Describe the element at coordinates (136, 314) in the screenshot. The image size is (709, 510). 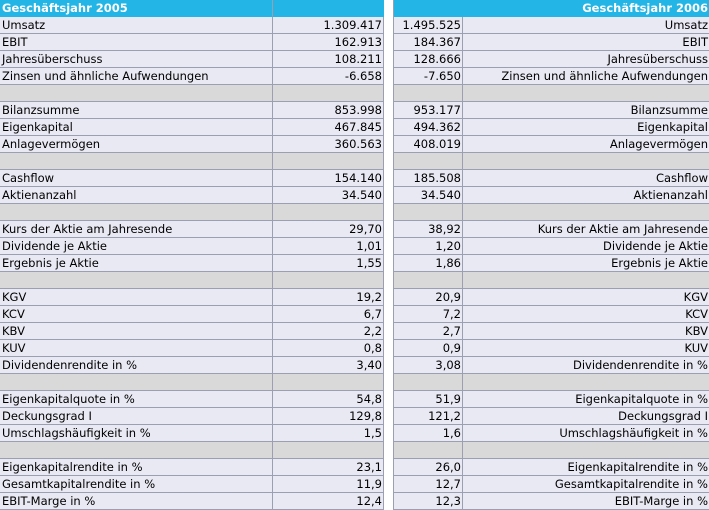
I see `label-cell: KCV` at that location.